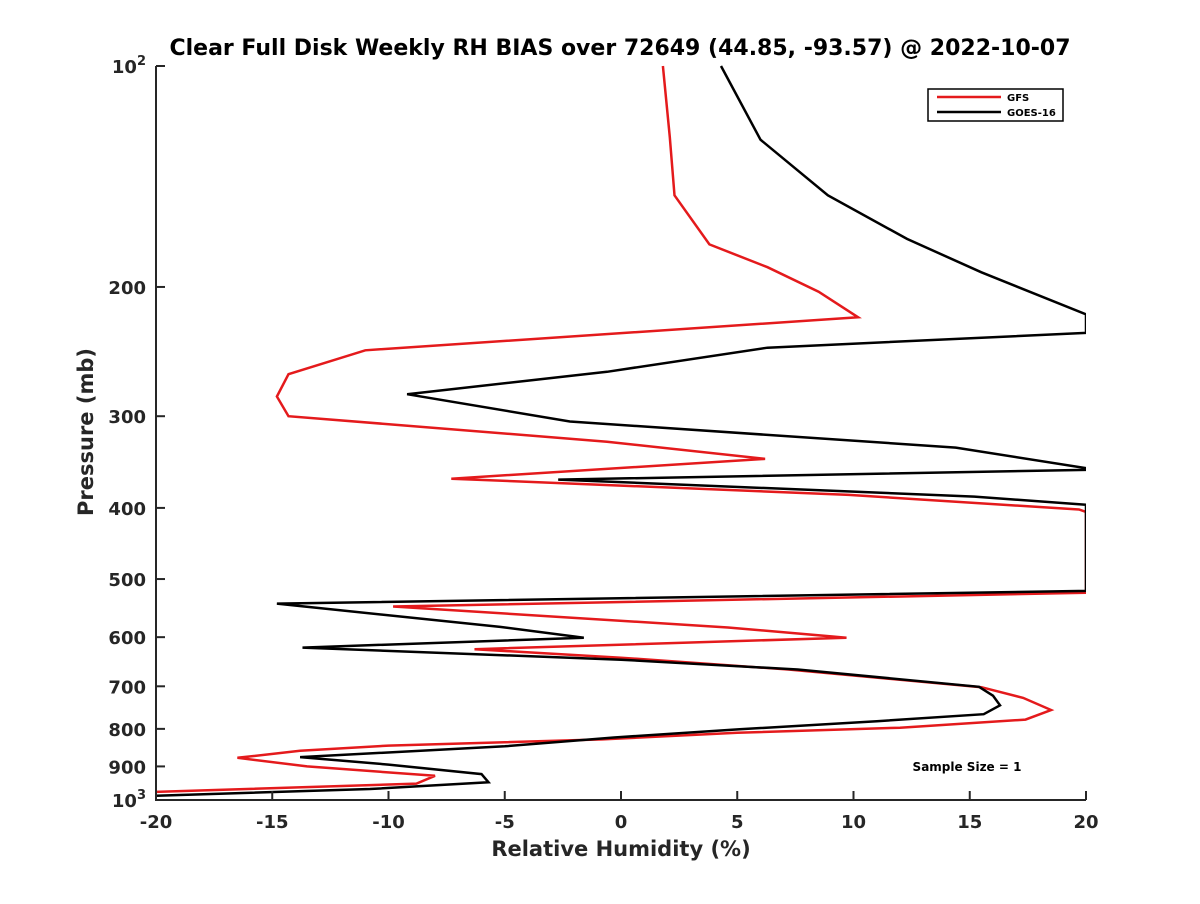 The width and height of the screenshot is (1200, 904). I want to click on x-tick-label: -5, so click(505, 822).